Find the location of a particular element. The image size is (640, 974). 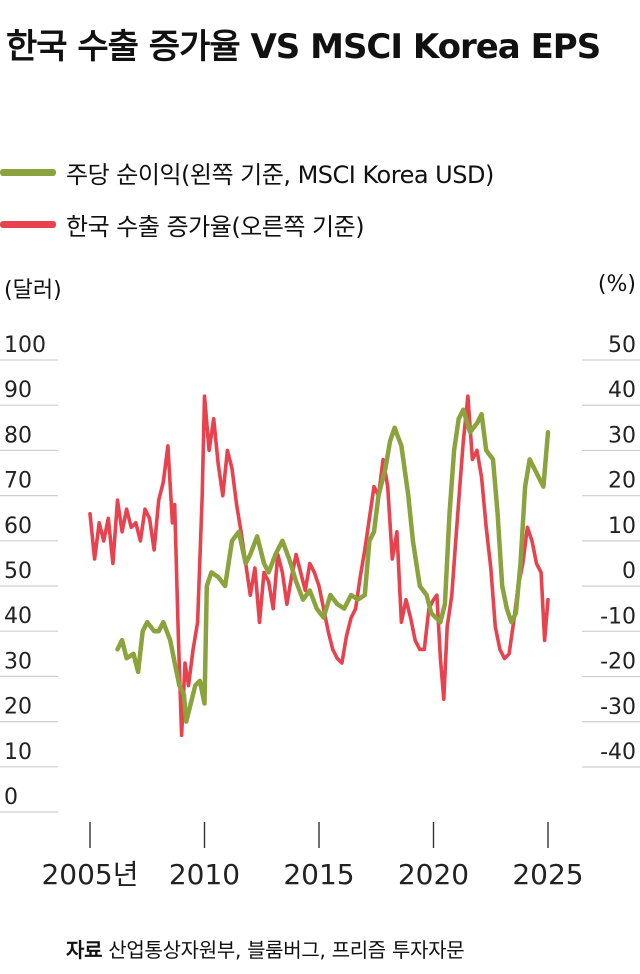

source-text: 산업통상자원부, 블룸버그, 프리즘 투자자문 is located at coordinates (286, 950).